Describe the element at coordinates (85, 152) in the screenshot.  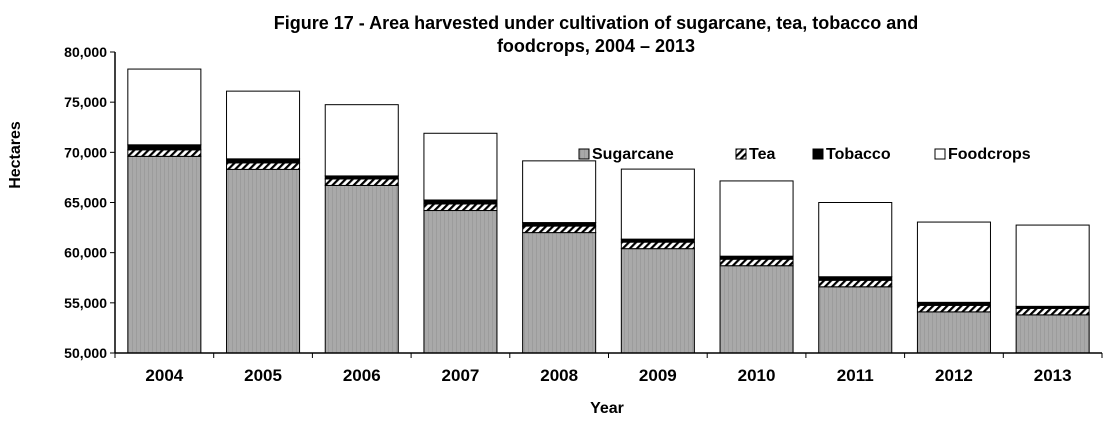
I see `y-tick-label: 70,000` at that location.